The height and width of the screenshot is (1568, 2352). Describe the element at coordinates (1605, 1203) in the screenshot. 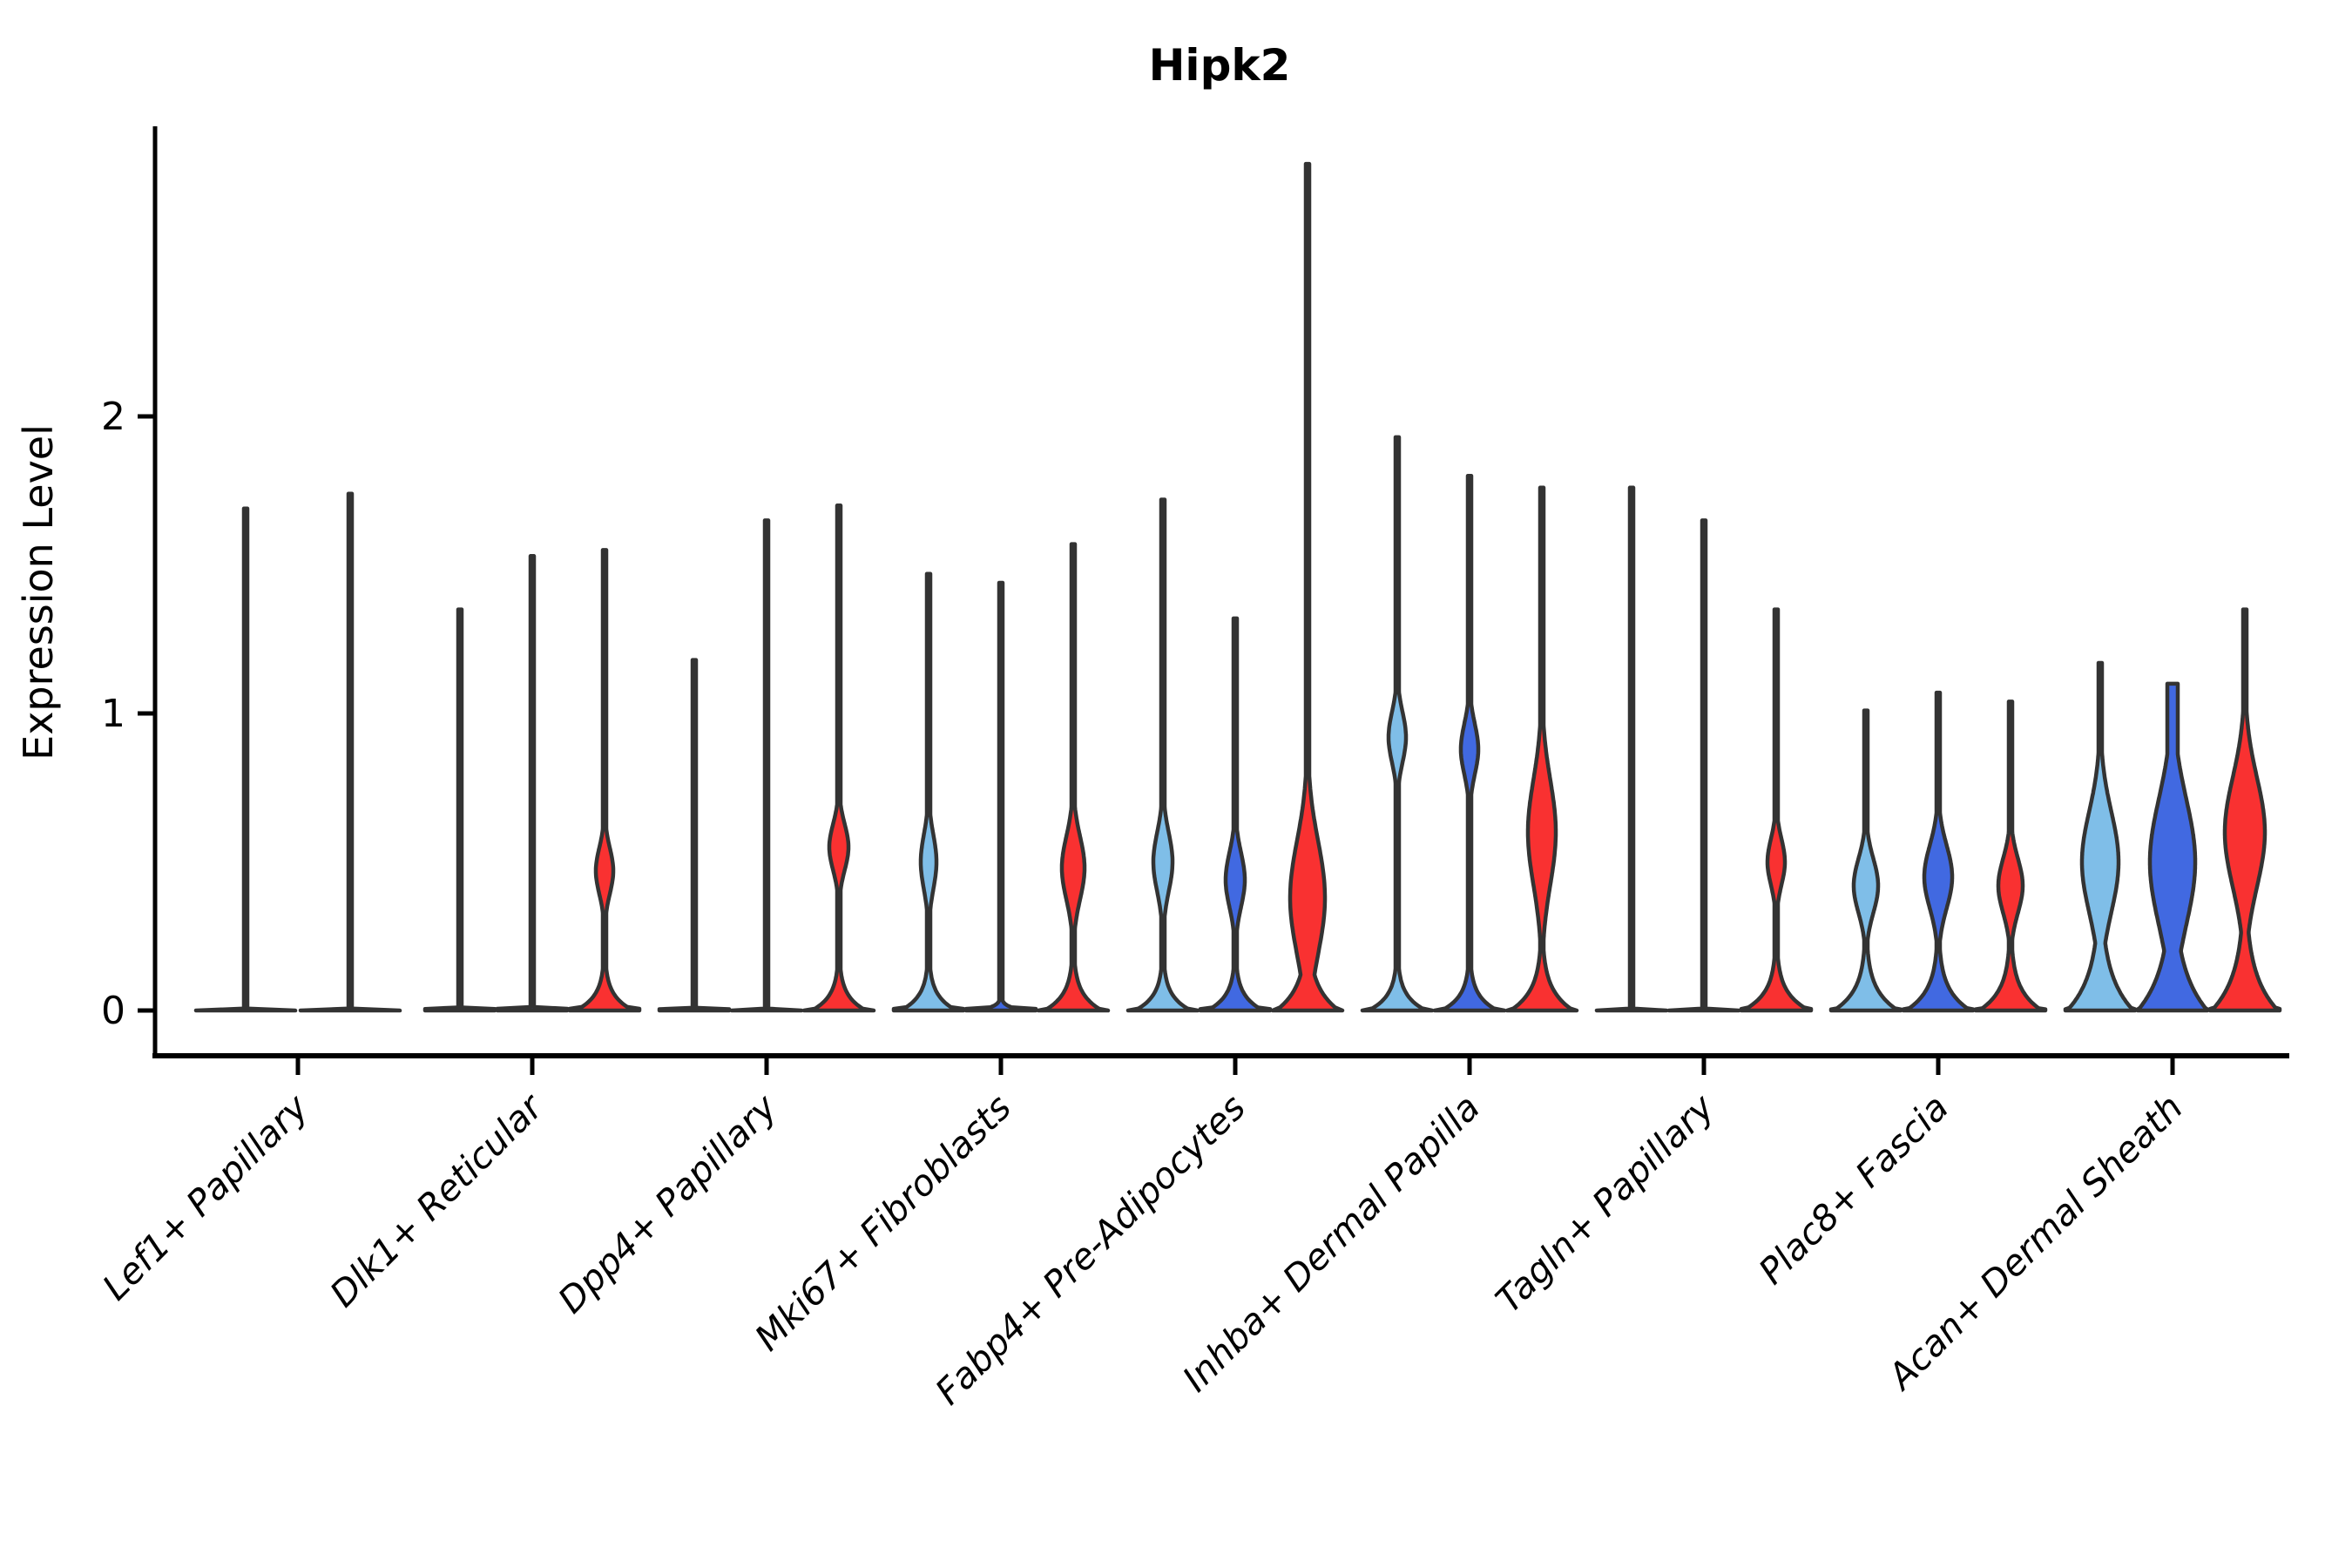

I see `x-tick-label: Tagln+ Papillary` at that location.